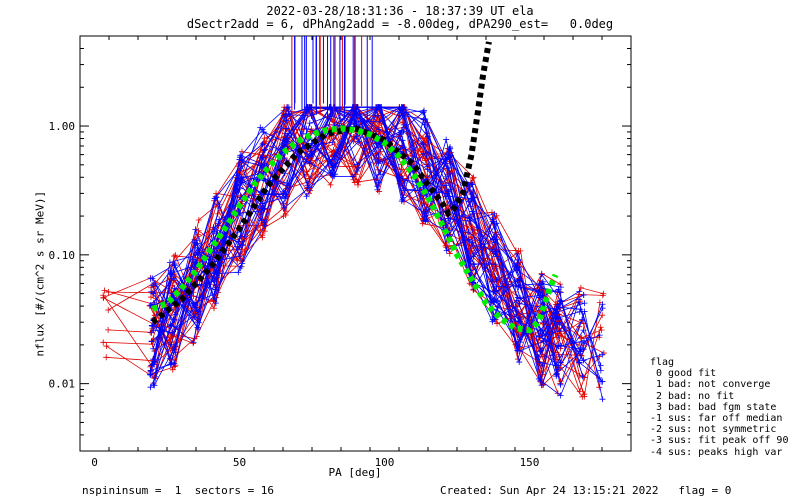 The image size is (800, 500). Describe the element at coordinates (713, 430) in the screenshot. I see `legend-entry: -2 sus: not symmetric` at that location.